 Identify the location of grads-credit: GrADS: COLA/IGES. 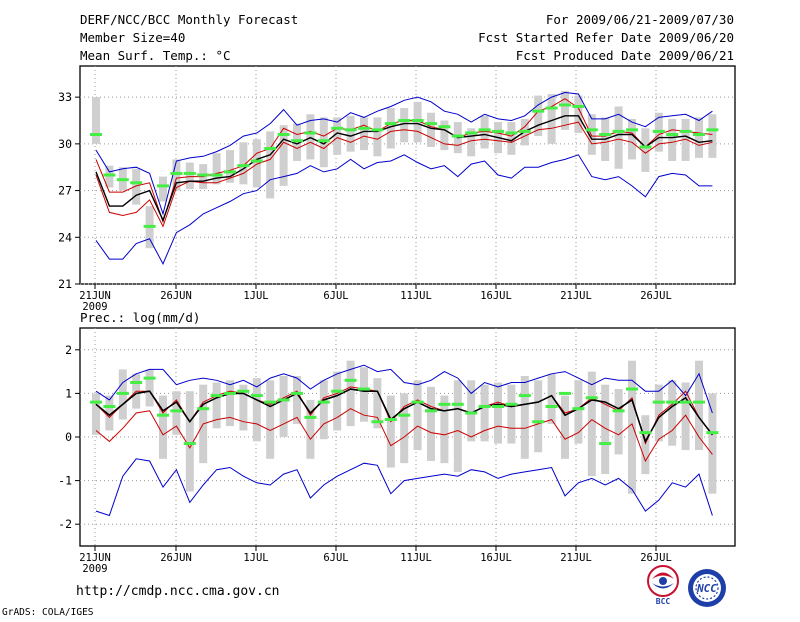
(48, 612).